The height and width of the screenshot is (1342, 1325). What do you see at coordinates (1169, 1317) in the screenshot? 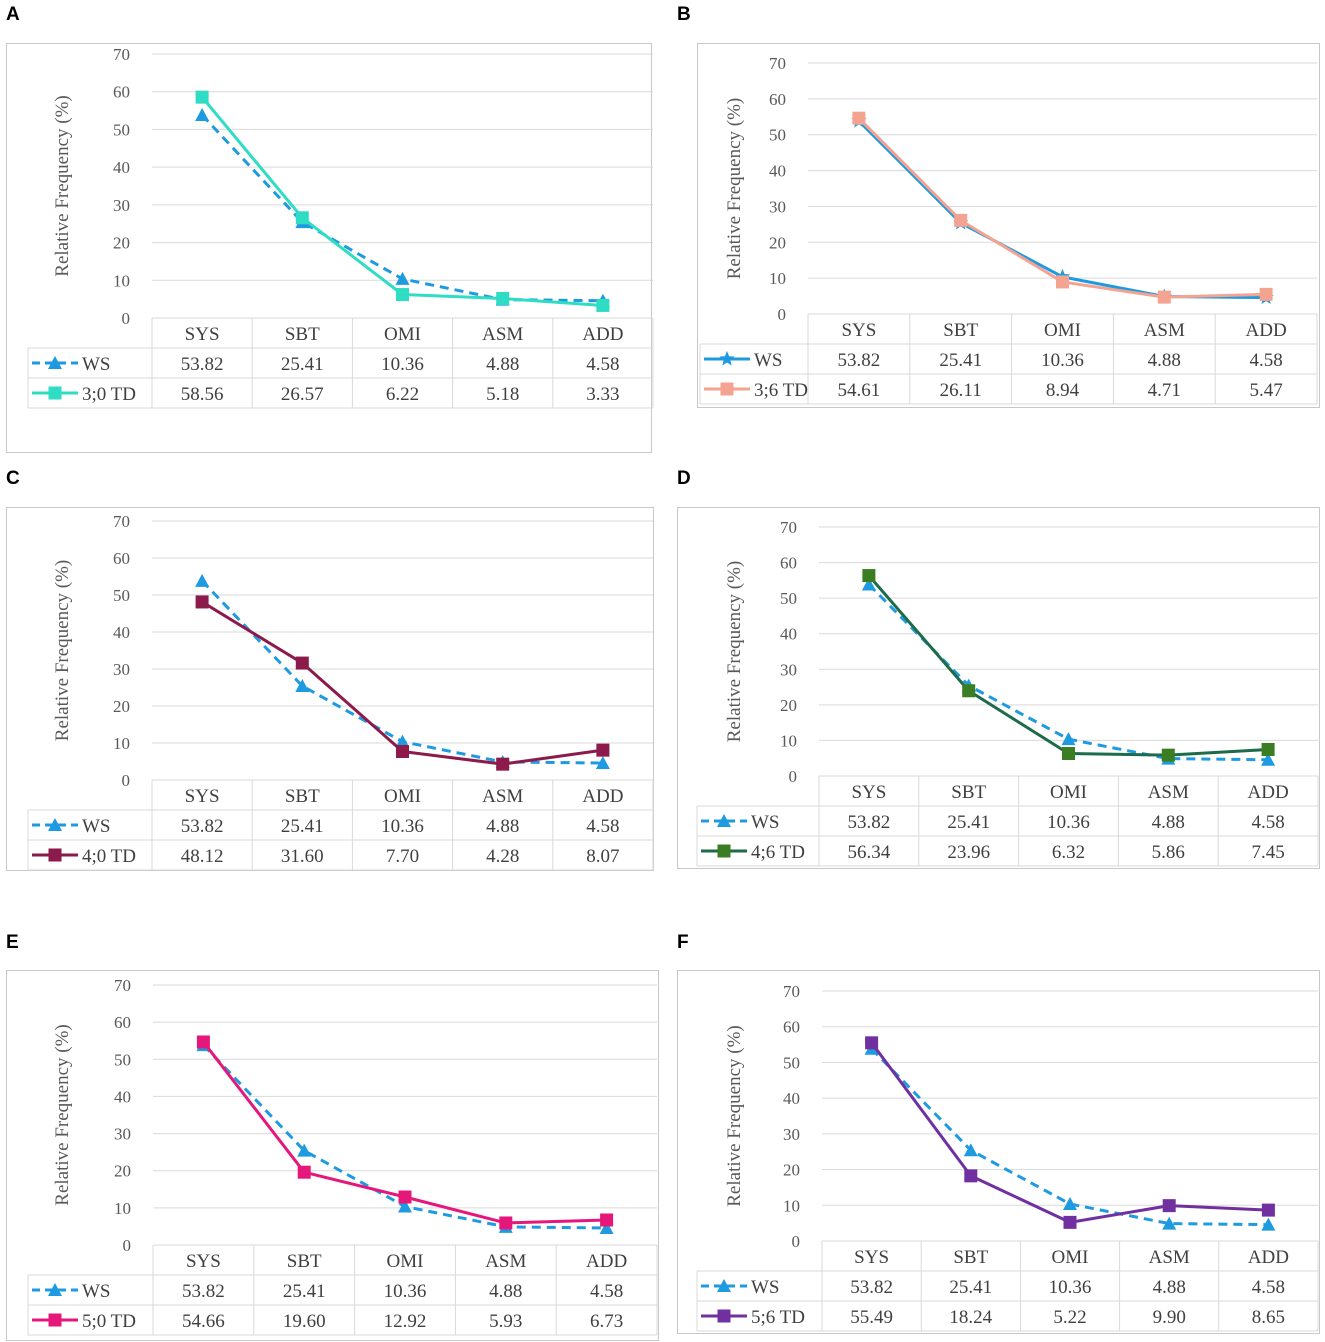
I see `data-label: 9.90` at bounding box center [1169, 1317].